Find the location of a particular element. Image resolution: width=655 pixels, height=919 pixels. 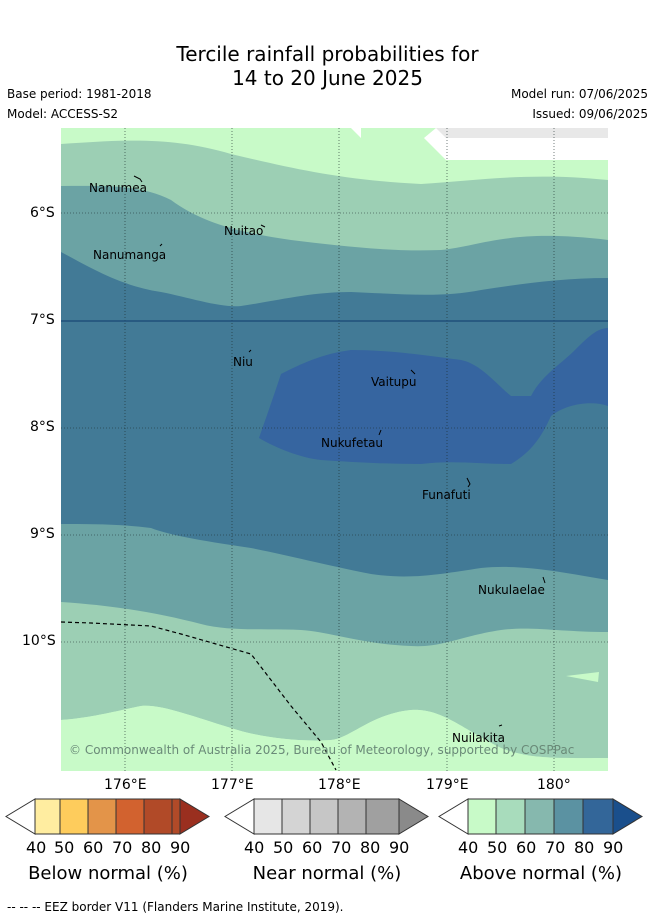

cb2-tick: 80 is located at coordinates (370, 847).